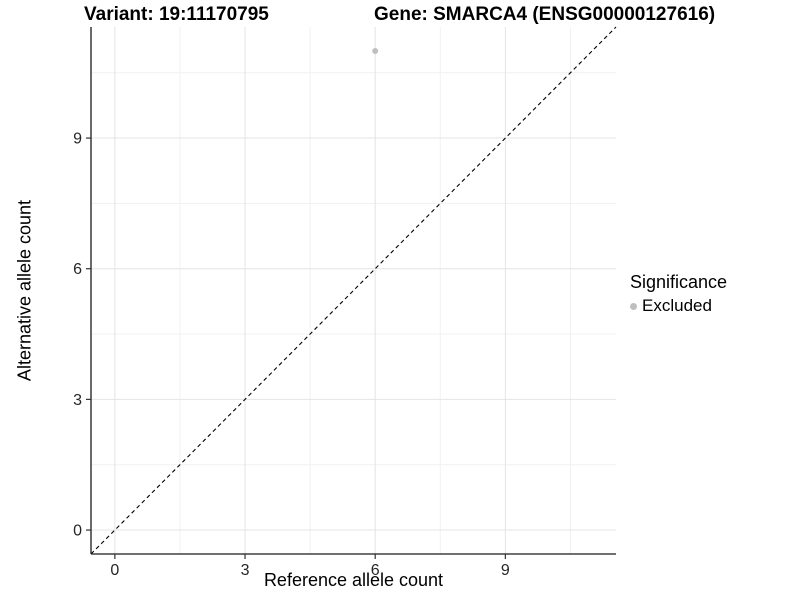 The image size is (800, 600). I want to click on x-tick-label: 6, so click(375, 570).